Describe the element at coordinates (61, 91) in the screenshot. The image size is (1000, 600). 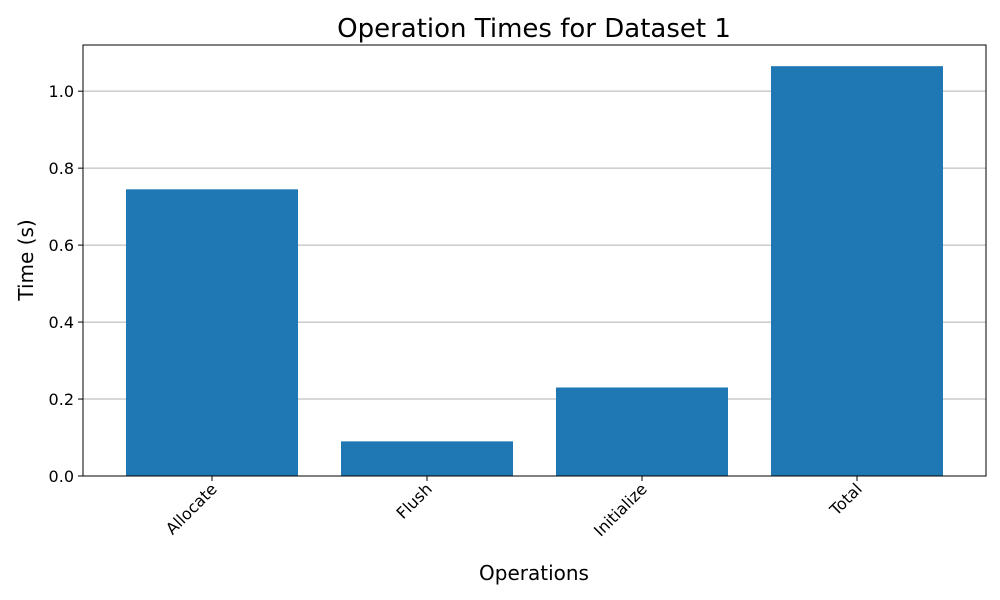
I see `y-tick-label: 1.0` at that location.